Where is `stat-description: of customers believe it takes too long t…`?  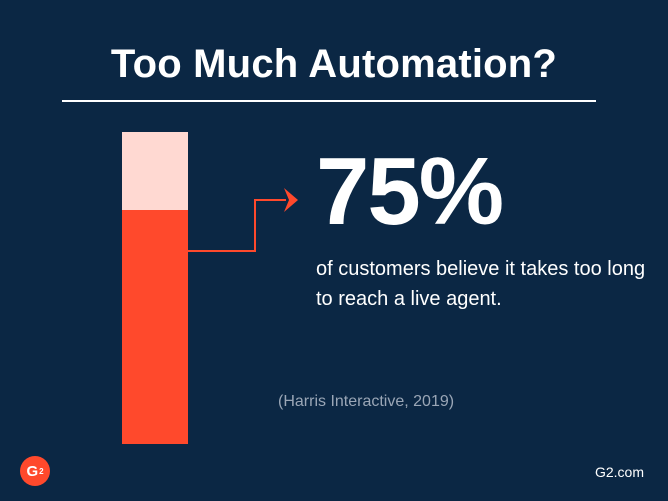
stat-description: of customers believe it takes too long t… is located at coordinates (481, 284).